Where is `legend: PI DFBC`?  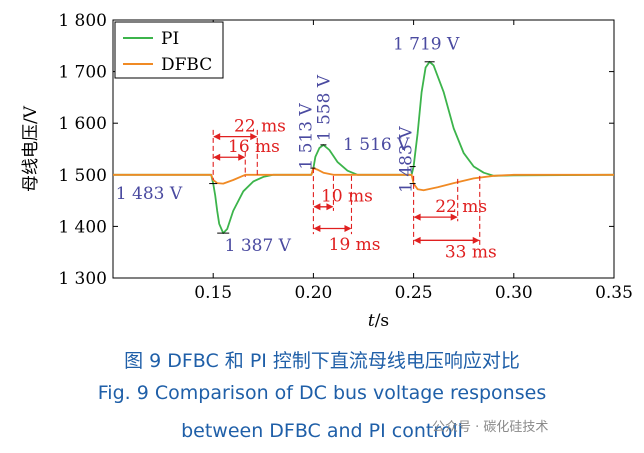 legend: PI DFBC is located at coordinates (169, 50).